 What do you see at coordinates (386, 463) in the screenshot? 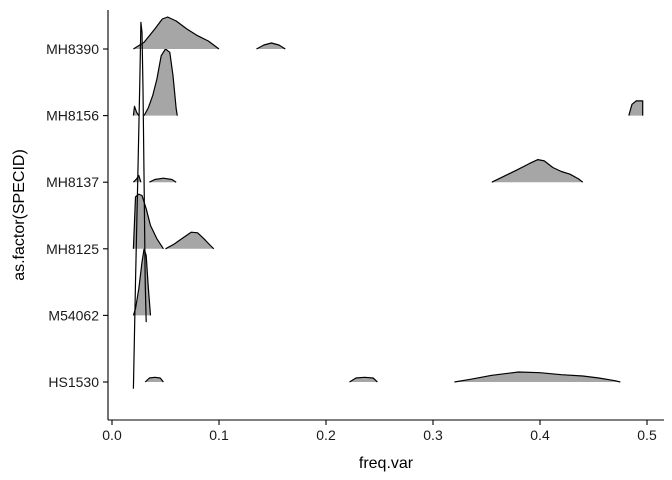
I see `x-axis-title: freq.var` at bounding box center [386, 463].